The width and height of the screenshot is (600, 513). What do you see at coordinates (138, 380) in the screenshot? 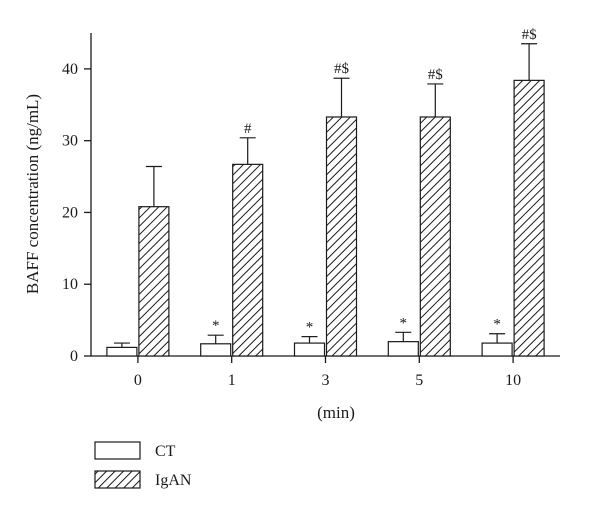
I see `x-tick-label: 0` at bounding box center [138, 380].